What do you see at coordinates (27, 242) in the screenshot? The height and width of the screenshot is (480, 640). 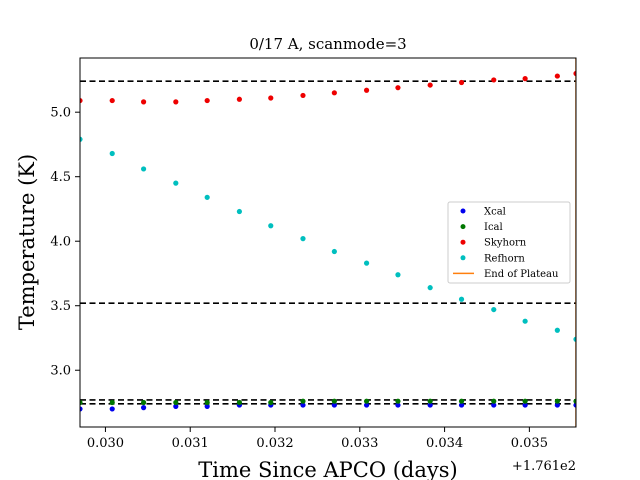 I see `y-axis-label: Temperature (K)` at bounding box center [27, 242].